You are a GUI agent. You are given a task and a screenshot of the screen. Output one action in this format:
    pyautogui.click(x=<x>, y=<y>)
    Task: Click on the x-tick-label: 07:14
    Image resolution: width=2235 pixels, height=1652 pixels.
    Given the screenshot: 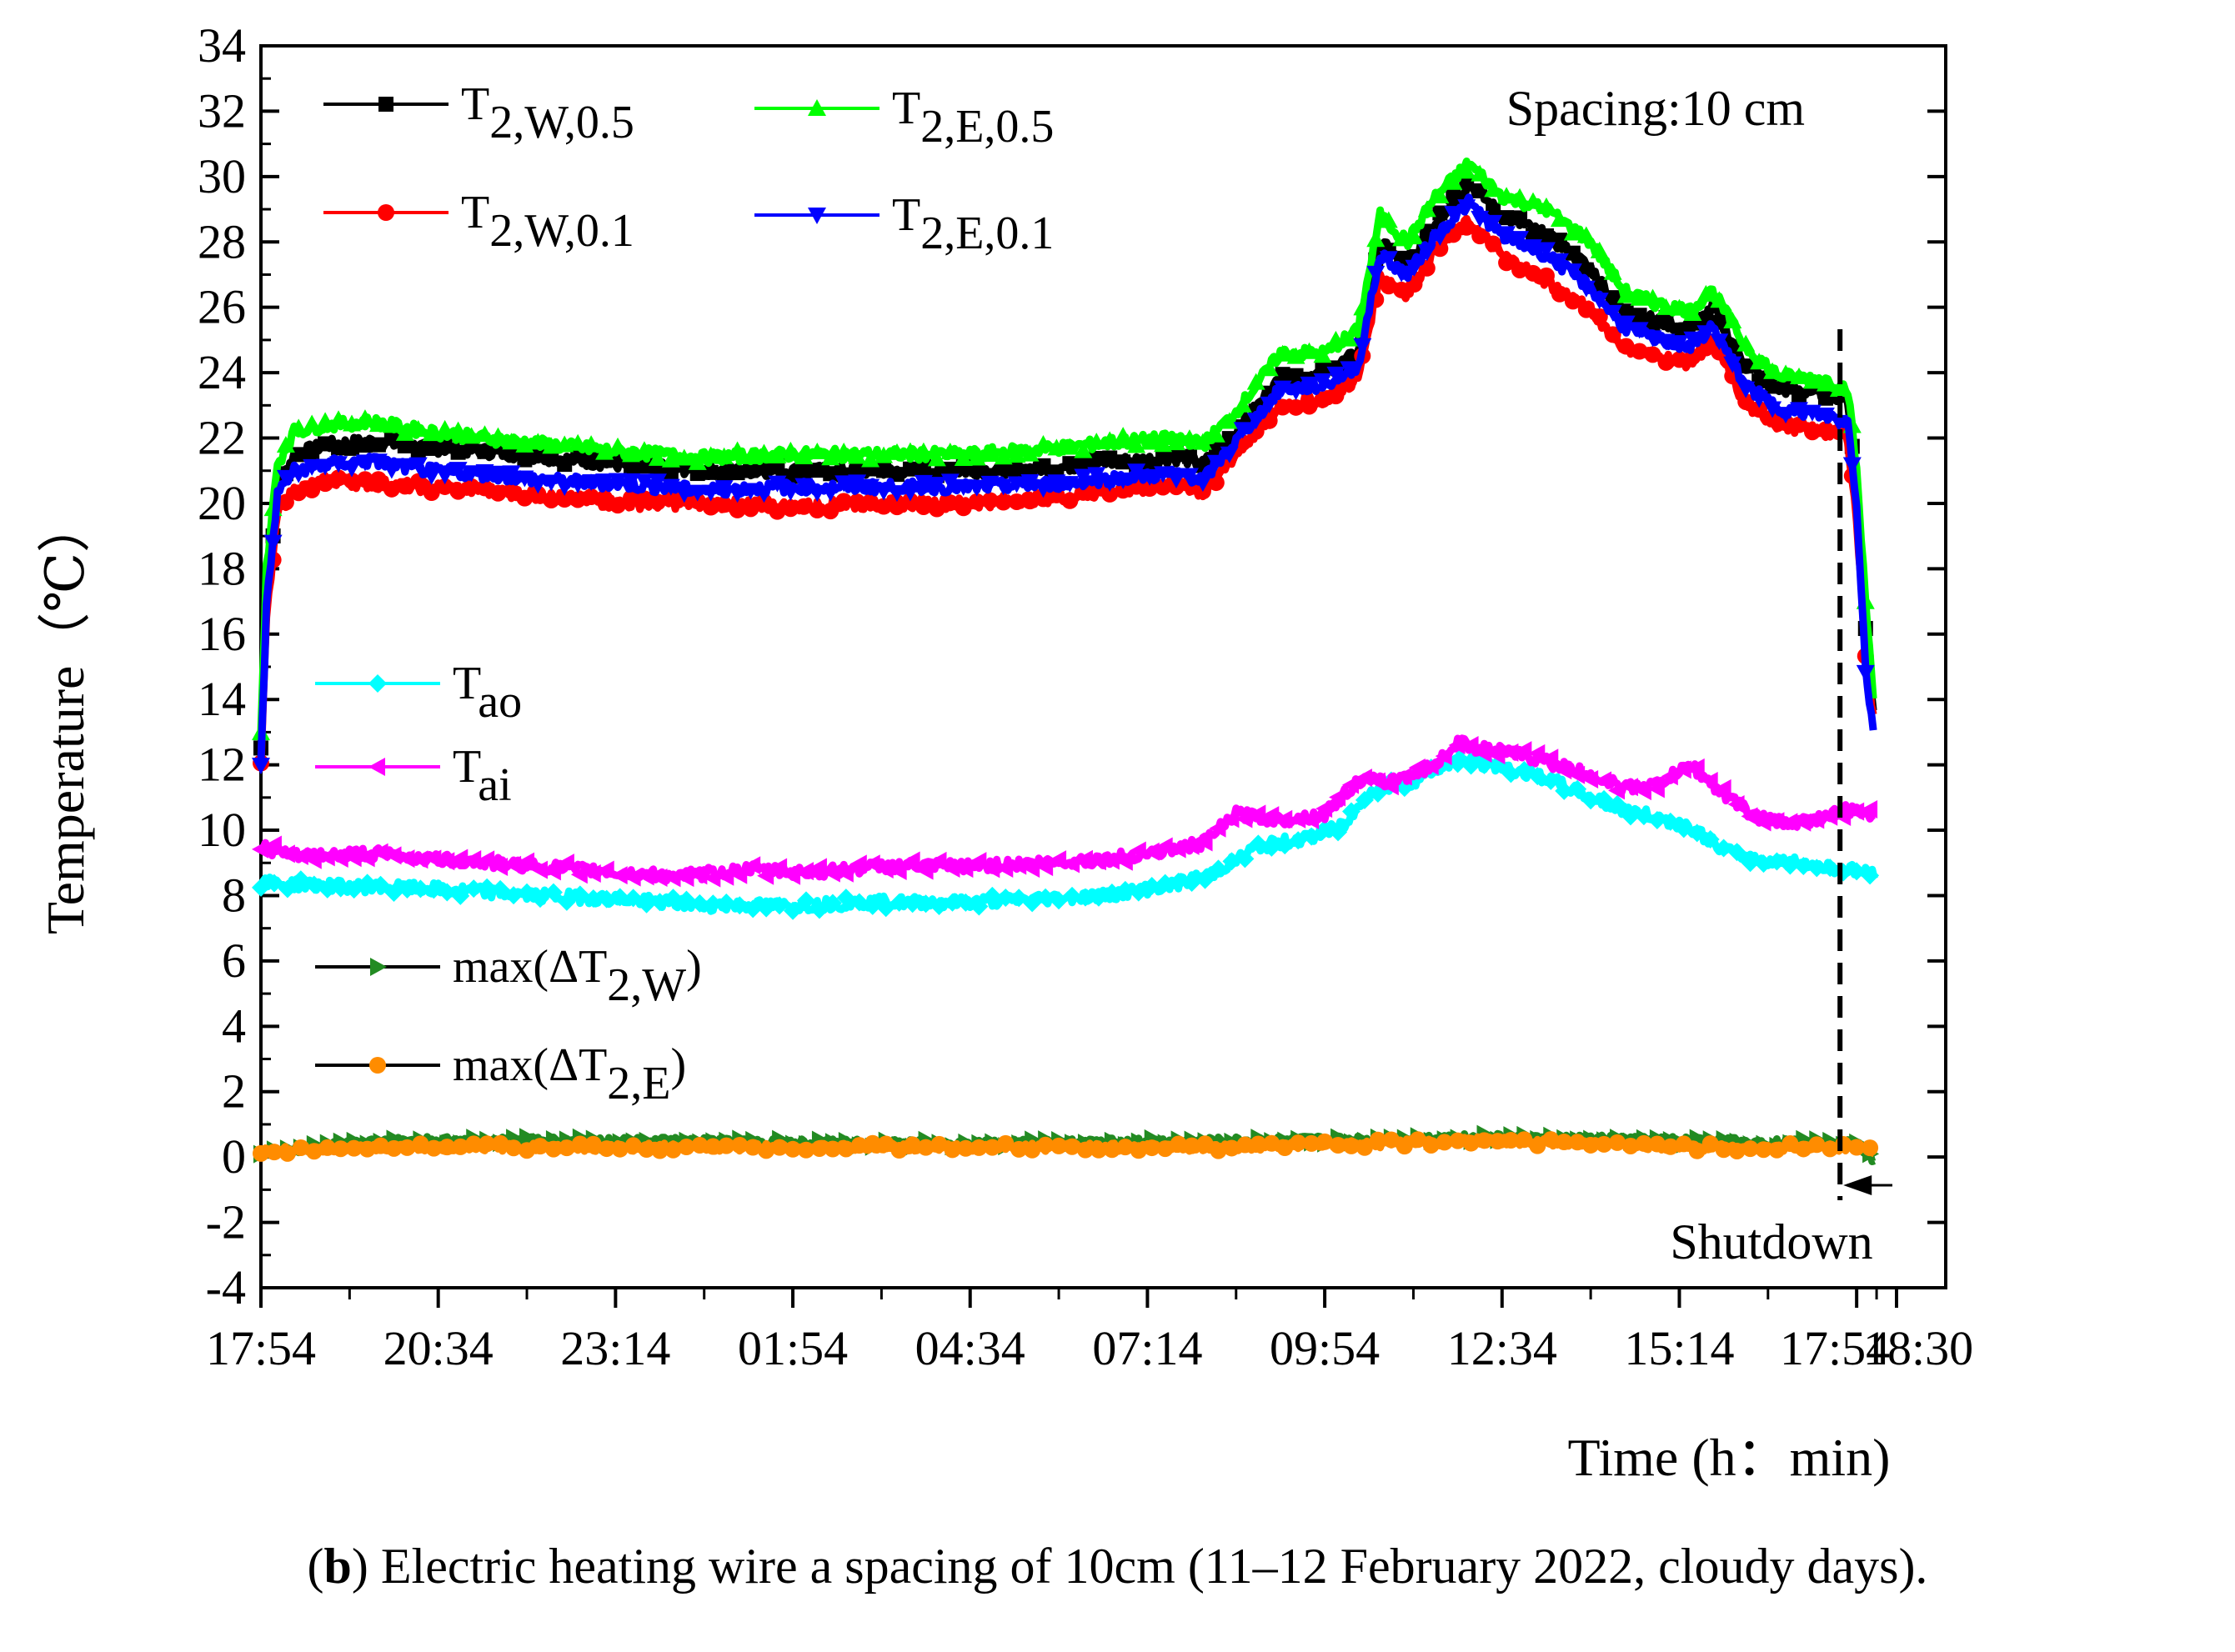 What is the action you would take?
    pyautogui.click(x=1147, y=1348)
    